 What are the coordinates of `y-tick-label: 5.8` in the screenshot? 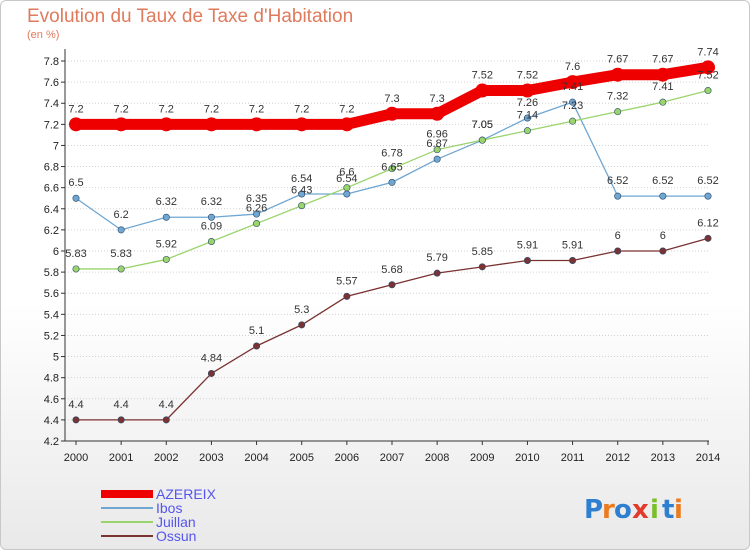 It's located at (51, 273).